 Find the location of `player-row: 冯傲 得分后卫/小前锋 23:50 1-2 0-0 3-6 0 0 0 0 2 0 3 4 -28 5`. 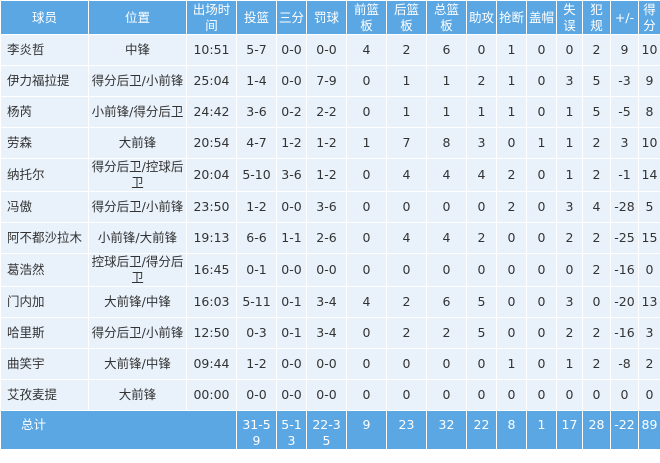

player-row: 冯傲 得分后卫/小前锋 23:50 1-2 0-0 3-6 0 0 0 0 2 0 3 4 -28 5 is located at coordinates (330, 207).